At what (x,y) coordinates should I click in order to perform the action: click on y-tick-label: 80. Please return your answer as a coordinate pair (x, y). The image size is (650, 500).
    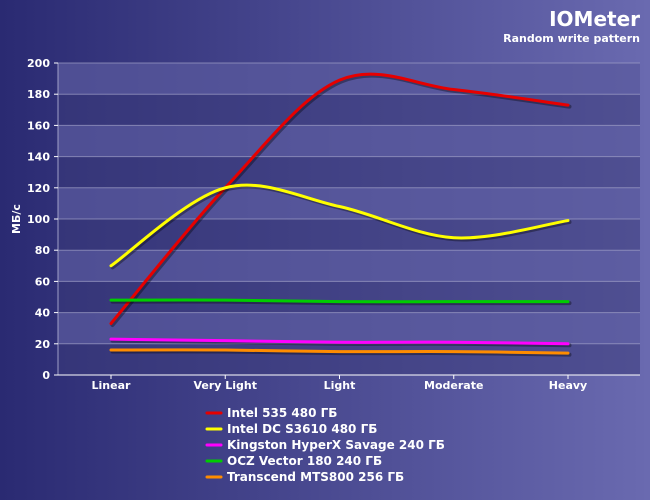
    Looking at the image, I should click on (43, 250).